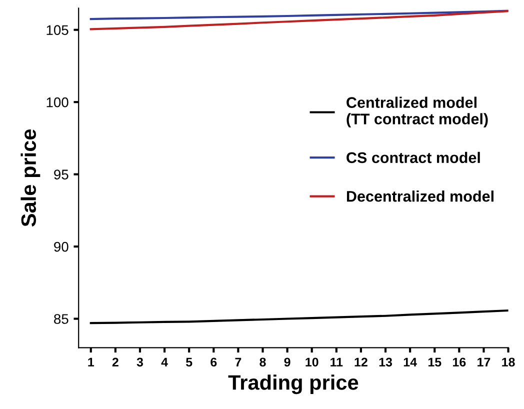 The height and width of the screenshot is (409, 524). What do you see at coordinates (140, 362) in the screenshot?
I see `x-tick-label: 3` at bounding box center [140, 362].